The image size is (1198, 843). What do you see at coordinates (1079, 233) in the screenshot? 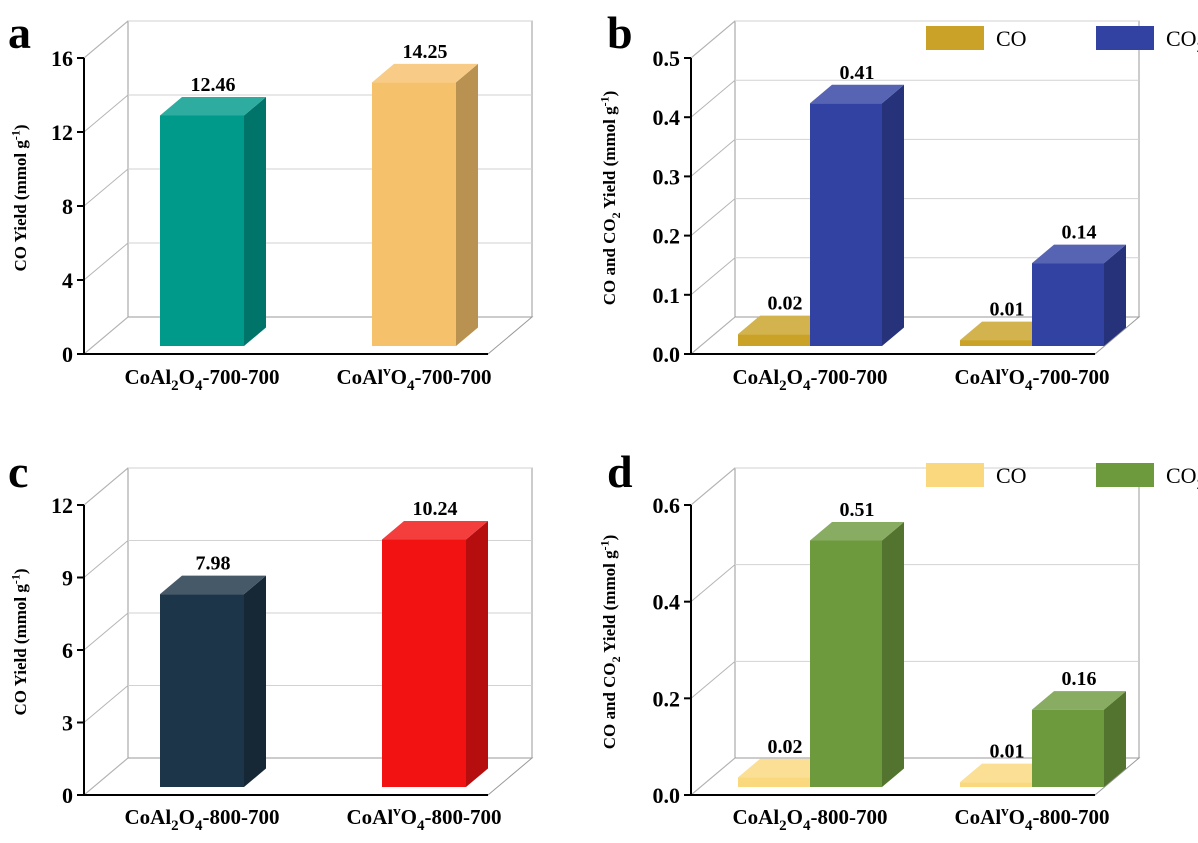
I see `data-label: 0.14` at bounding box center [1079, 233].